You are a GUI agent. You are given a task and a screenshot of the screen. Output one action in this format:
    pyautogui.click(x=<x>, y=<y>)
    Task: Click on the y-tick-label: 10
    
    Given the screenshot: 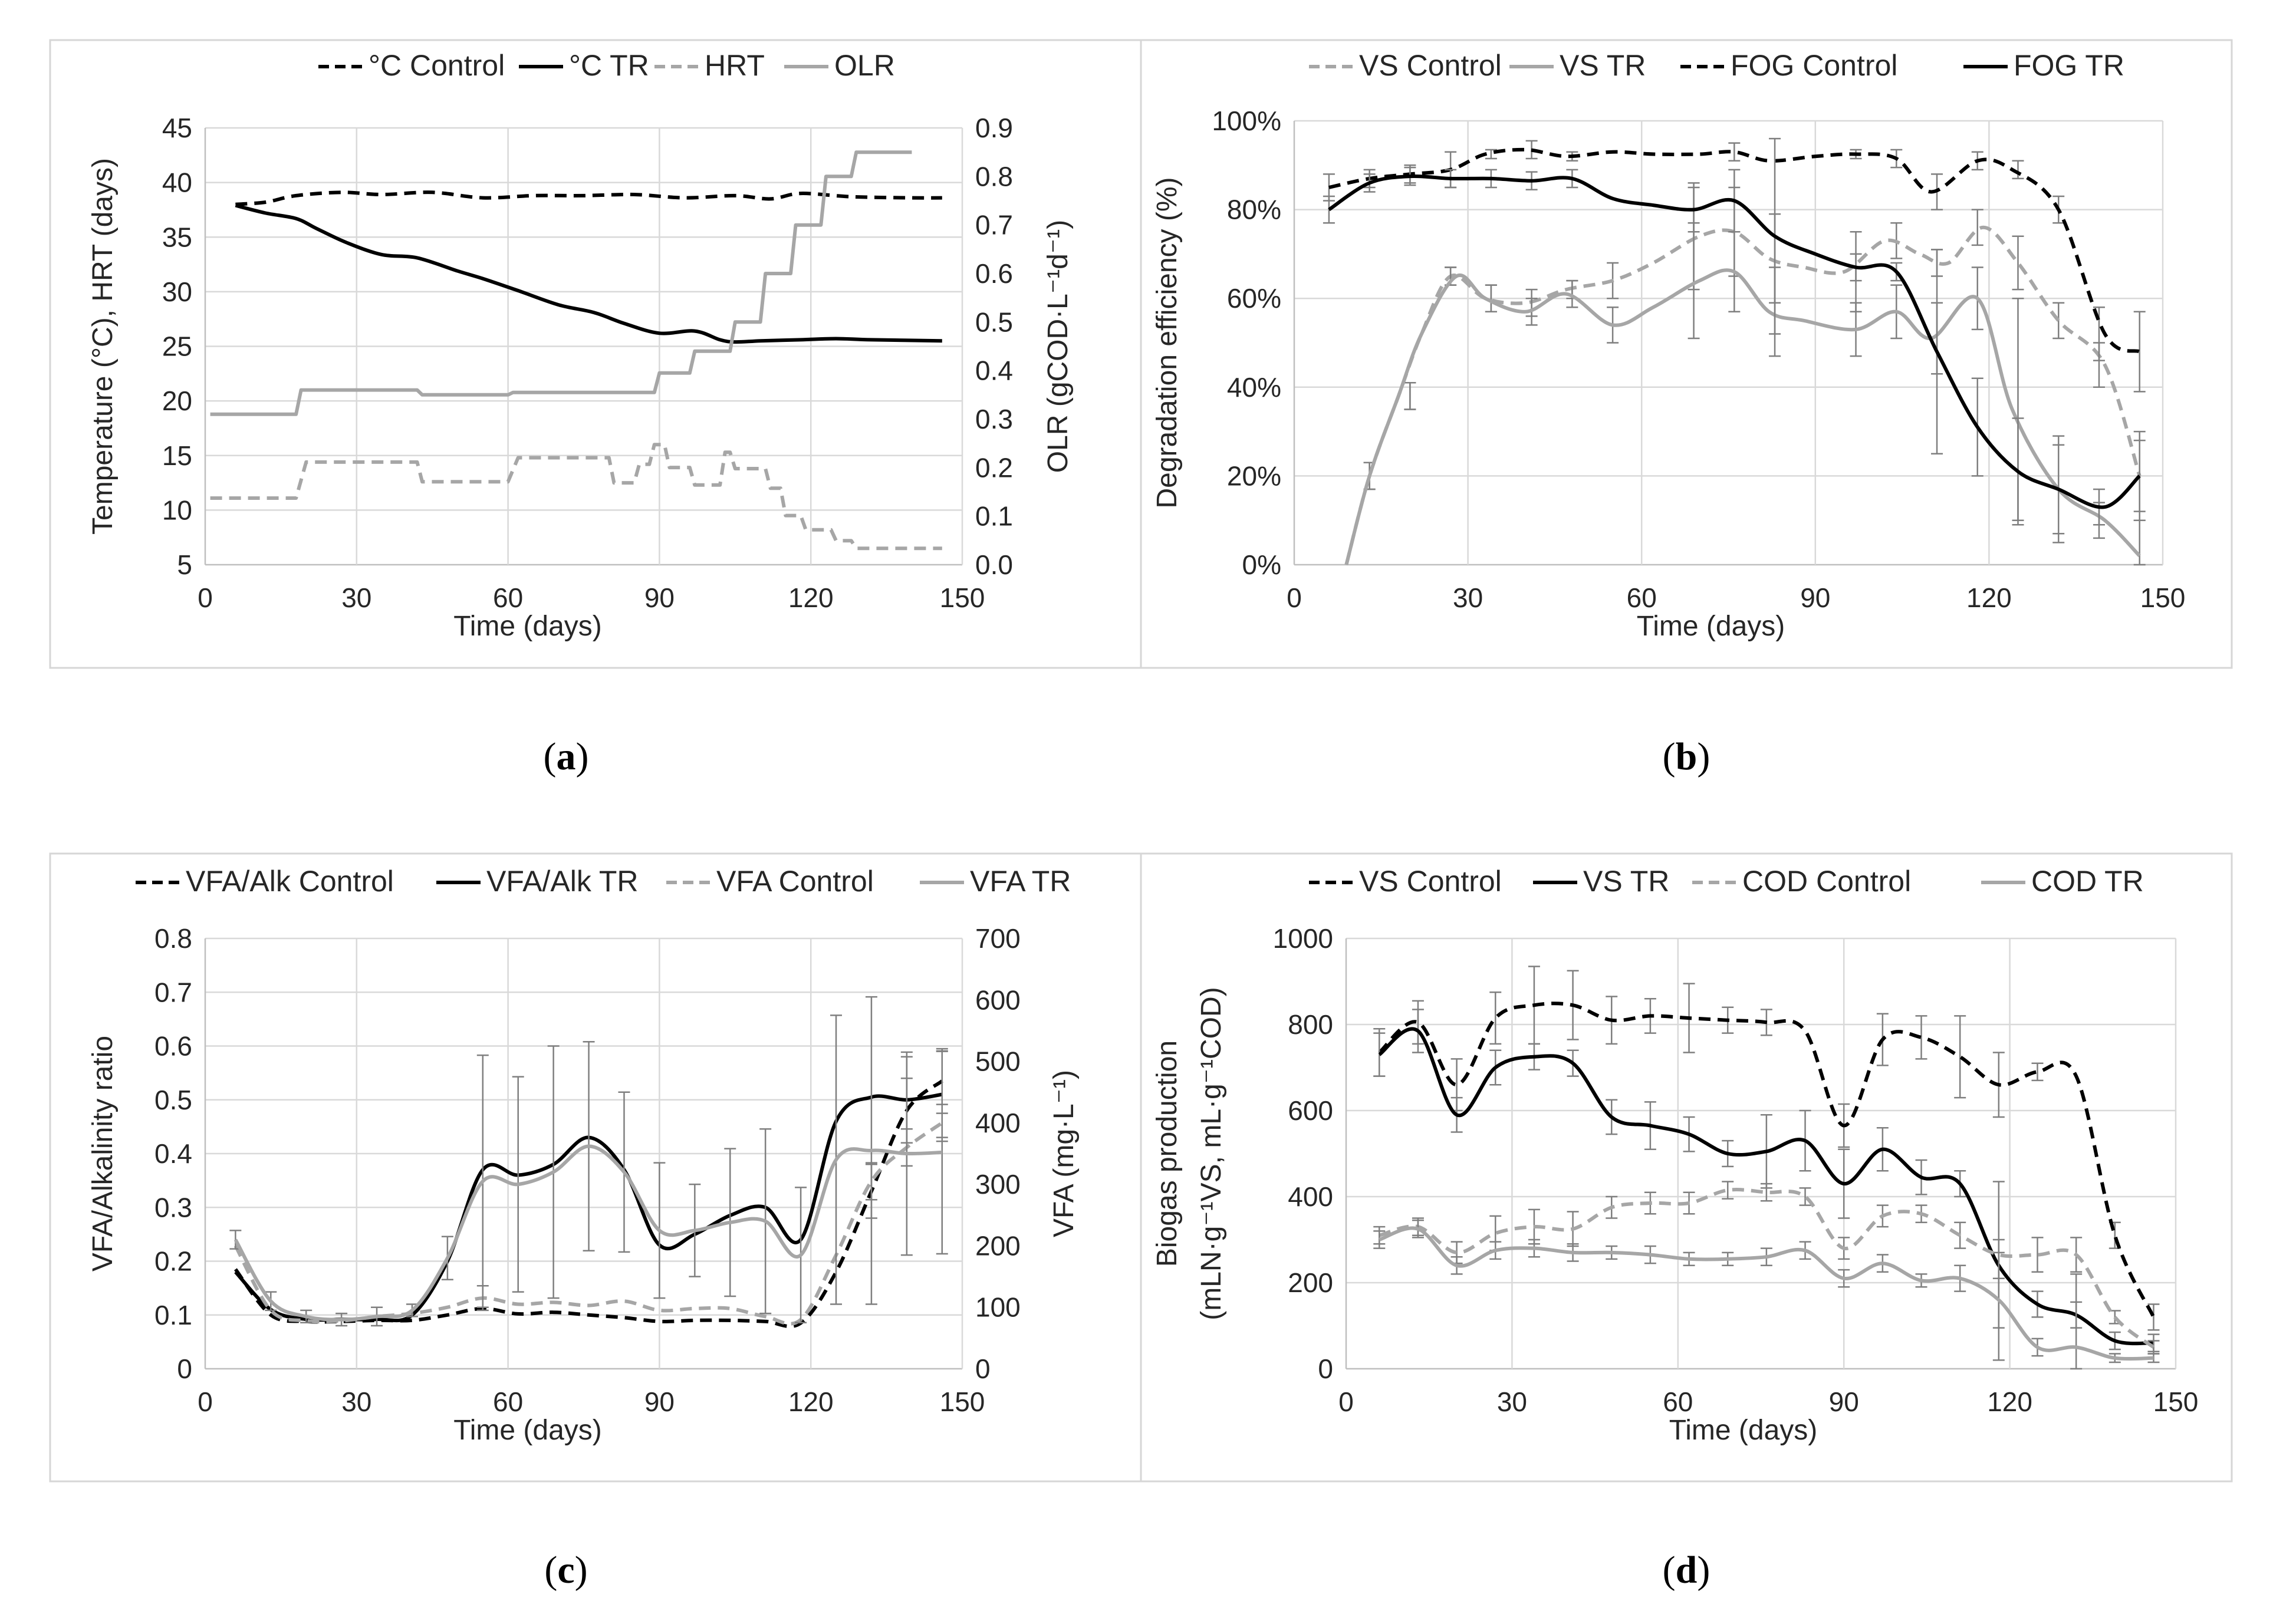 What is the action you would take?
    pyautogui.click(x=177, y=510)
    